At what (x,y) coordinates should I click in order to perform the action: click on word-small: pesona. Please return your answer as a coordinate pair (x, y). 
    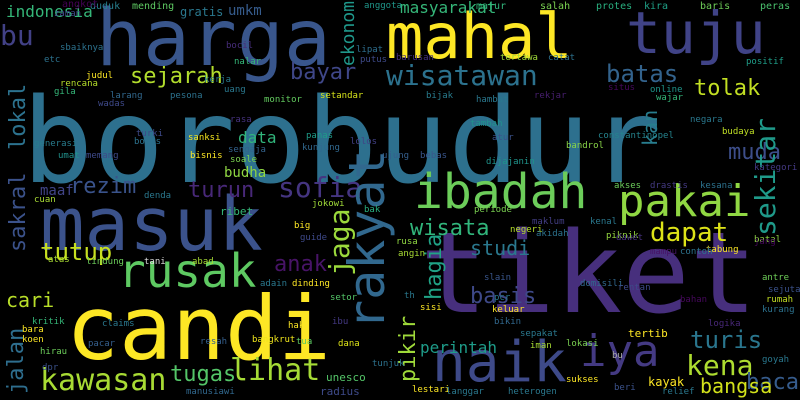
    Looking at the image, I should click on (186, 96).